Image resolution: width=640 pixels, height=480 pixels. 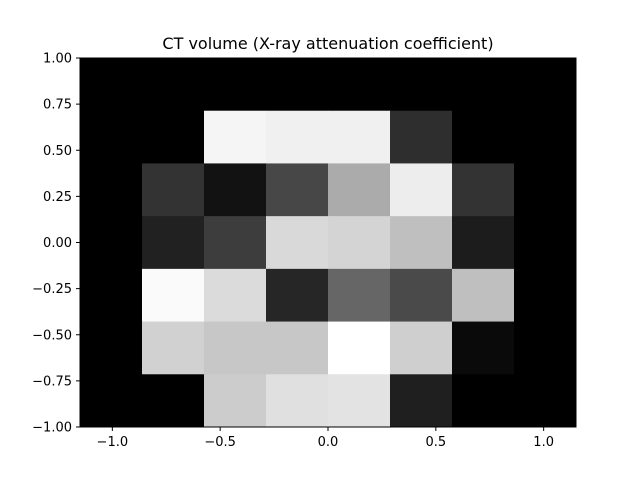 What do you see at coordinates (173, 190) in the screenshot?
I see `heatmap-cell-r2-c1` at bounding box center [173, 190].